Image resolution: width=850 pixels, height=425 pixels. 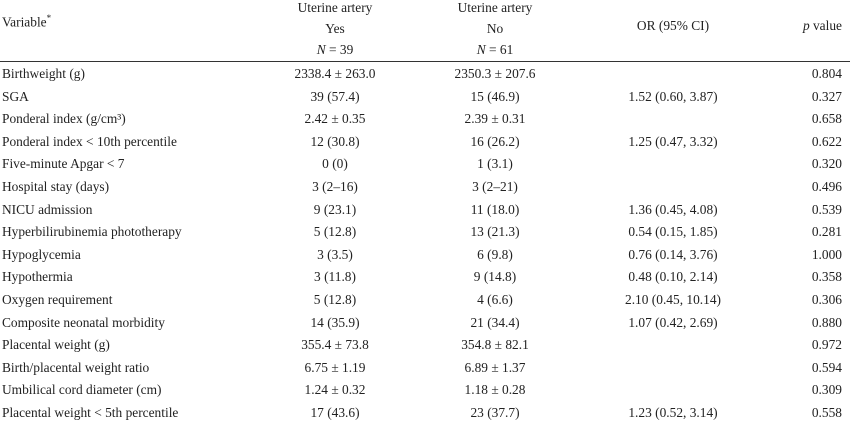 I want to click on cell-or: 1.36 (0.45, 4.08), so click(x=673, y=209).